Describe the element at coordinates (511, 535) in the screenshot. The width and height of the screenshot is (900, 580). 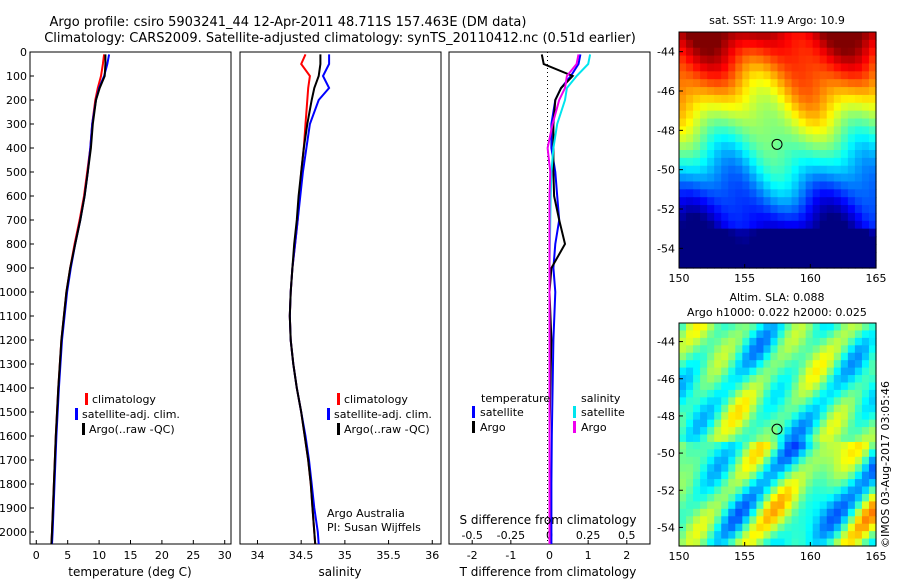
I see `x2-tick-label: -0.25` at that location.